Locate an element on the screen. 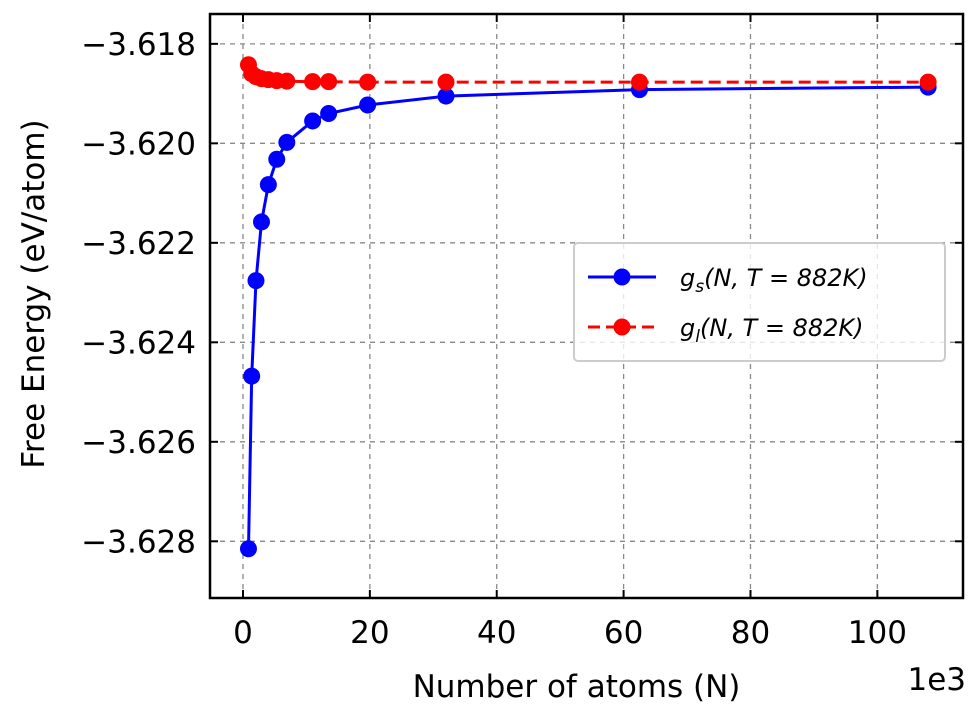  x-axis-label: Number of atoms (N) is located at coordinates (577, 687).